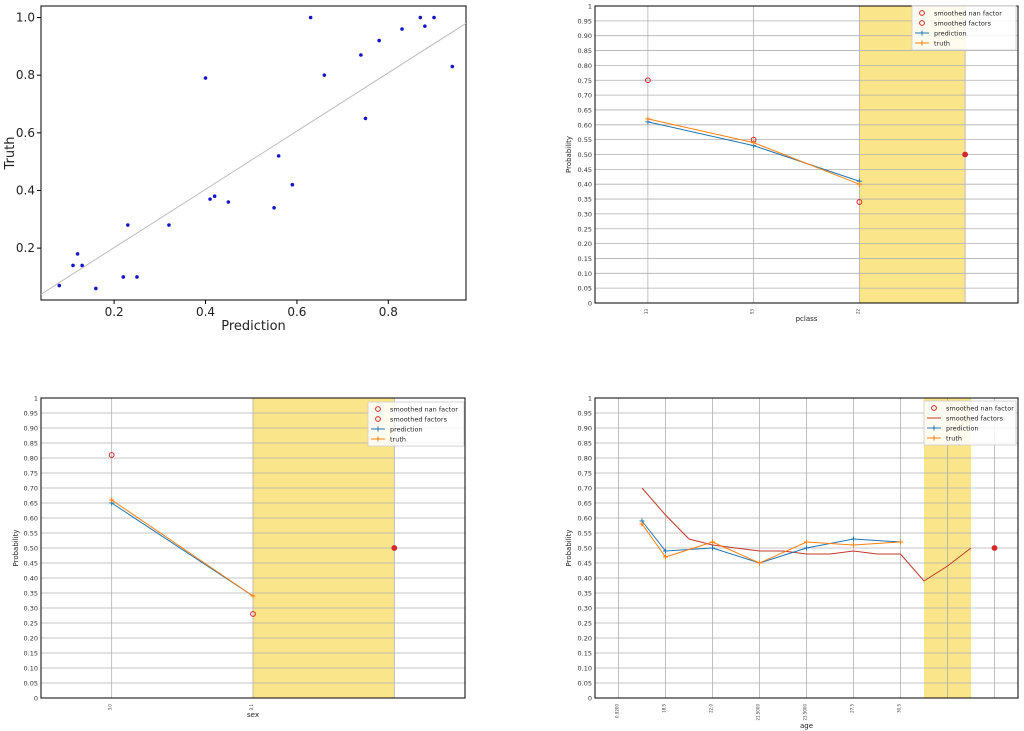 The height and width of the screenshot is (731, 1024). Describe the element at coordinates (585, 429) in the screenshot. I see `y-tick-label: 0.90` at that location.